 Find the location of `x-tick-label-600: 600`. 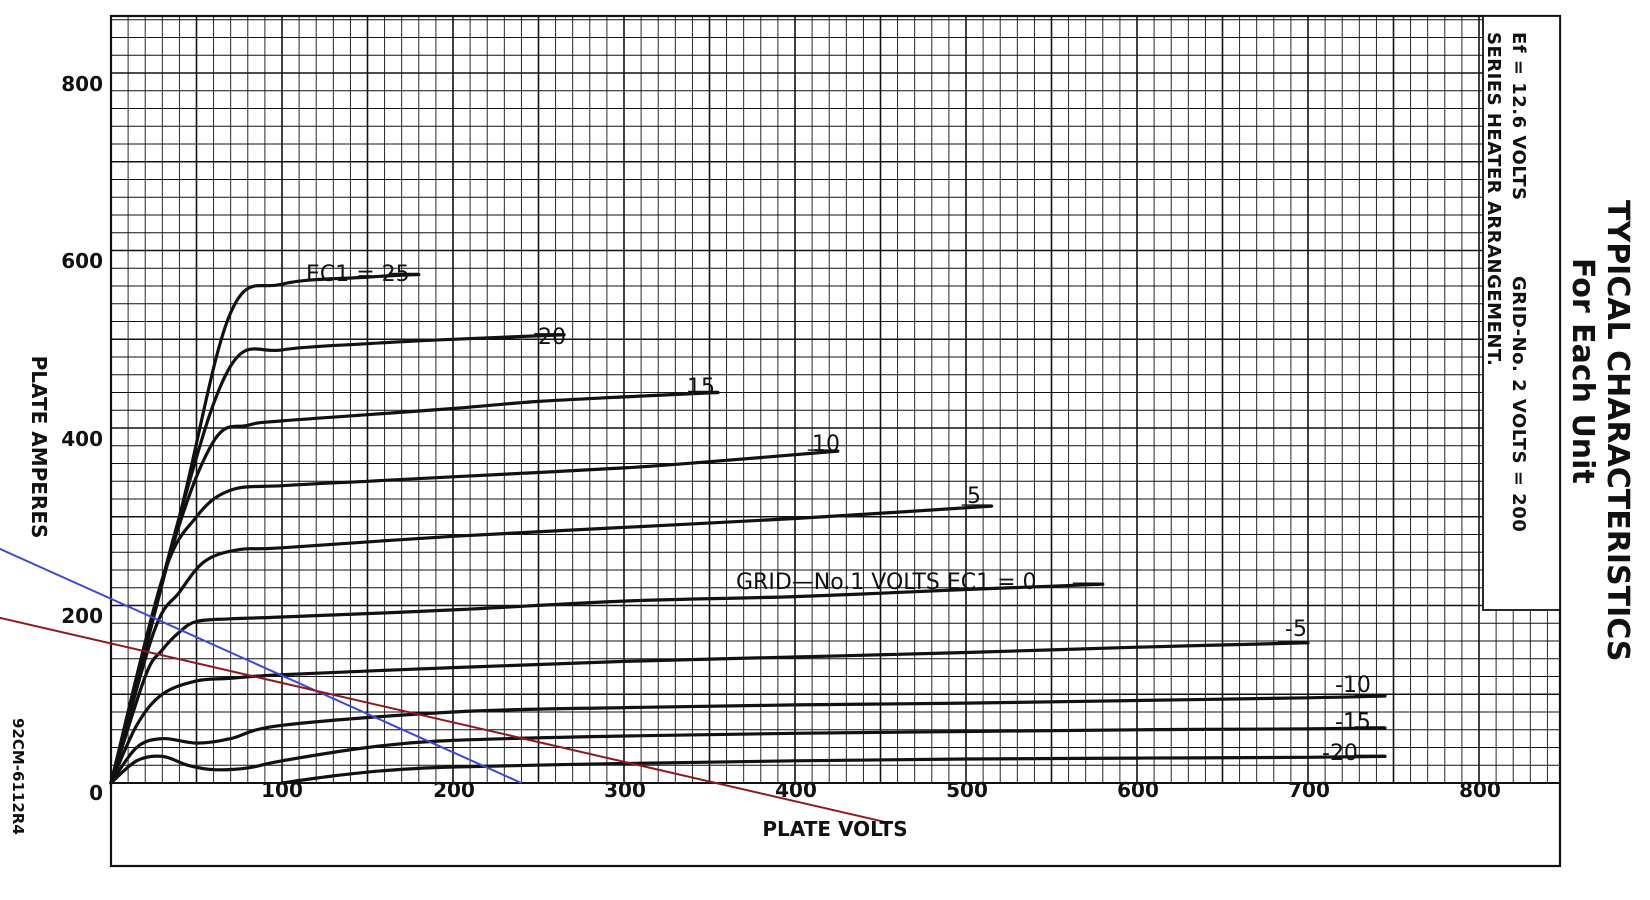

x-tick-label-600: 600 is located at coordinates (1138, 790).